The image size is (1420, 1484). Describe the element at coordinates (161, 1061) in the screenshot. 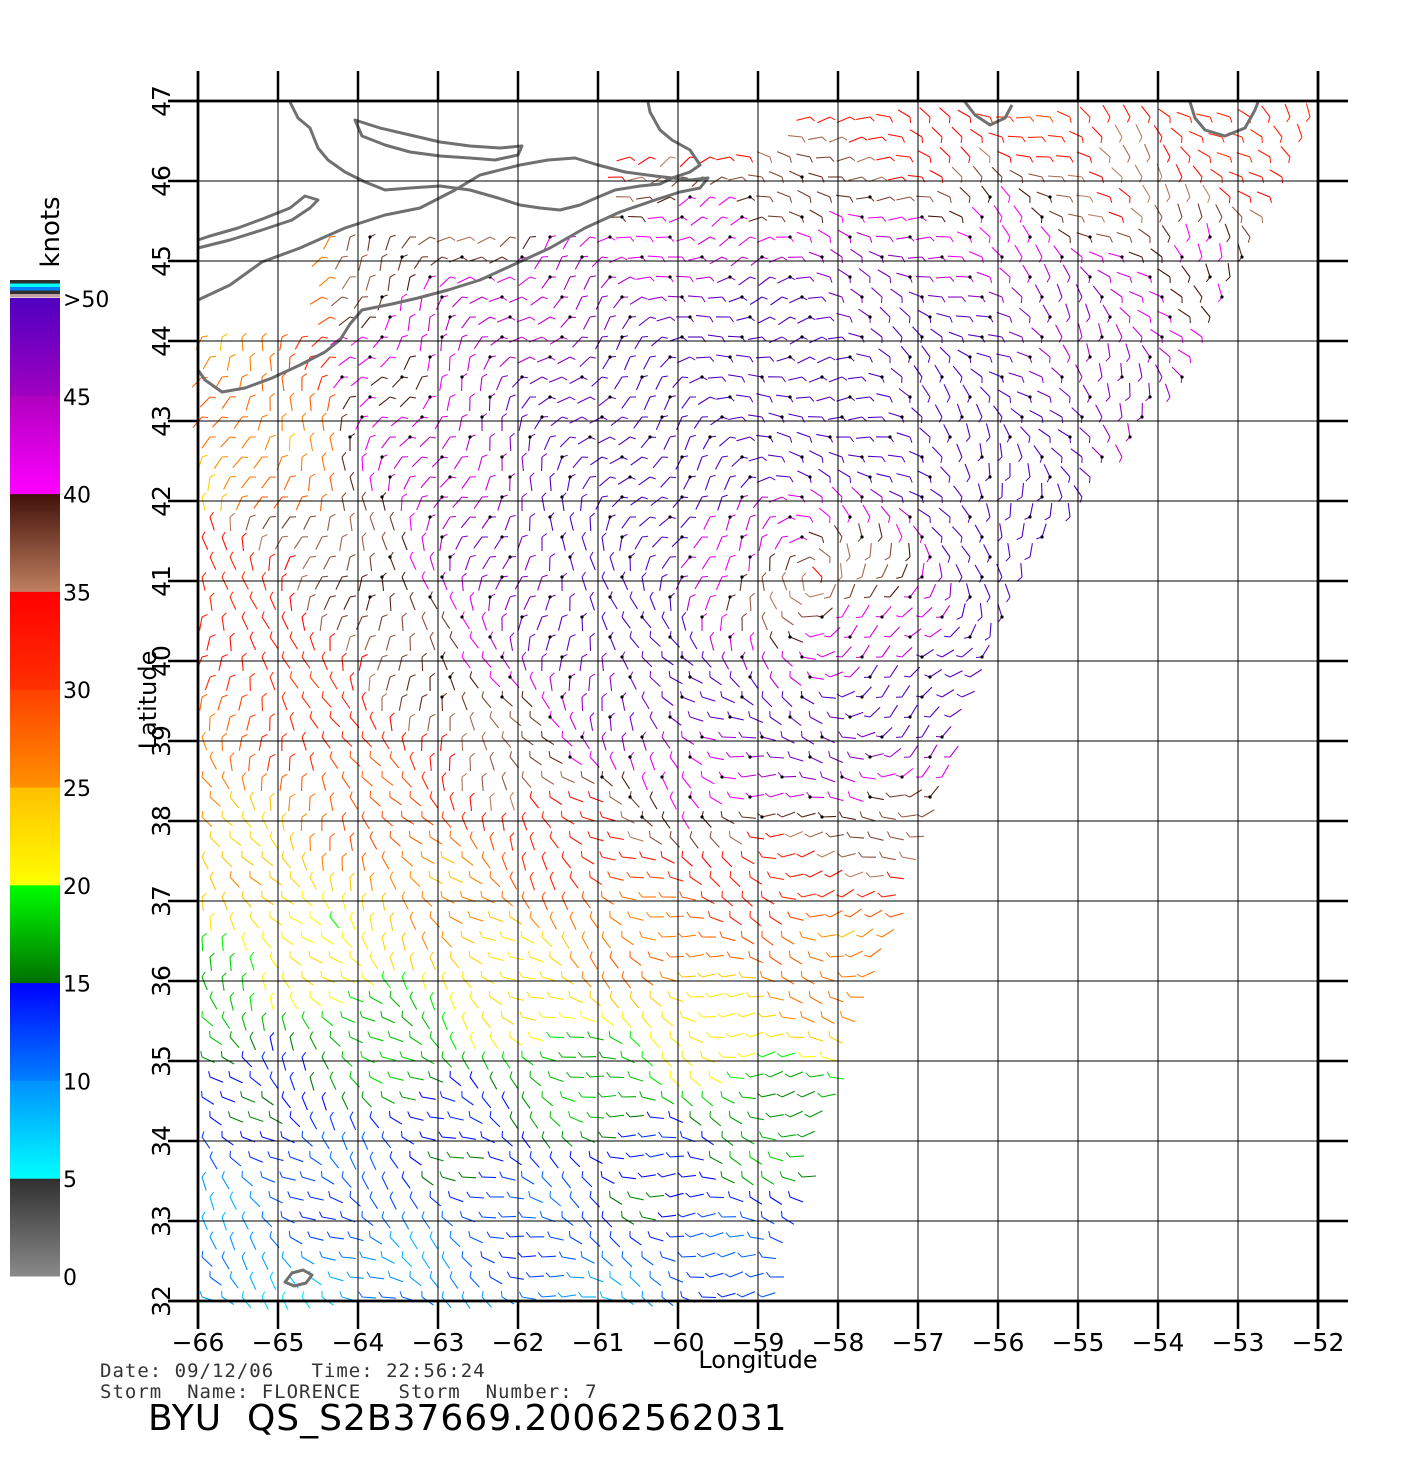

I see `lat-tick-label: 35` at that location.